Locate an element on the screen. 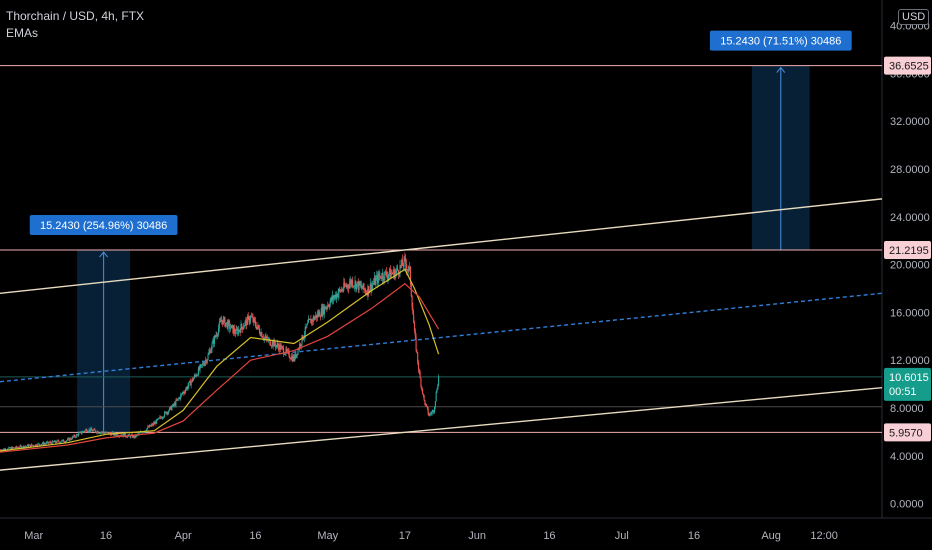 The height and width of the screenshot is (550, 932). indicator-label: EMAs is located at coordinates (22, 33).